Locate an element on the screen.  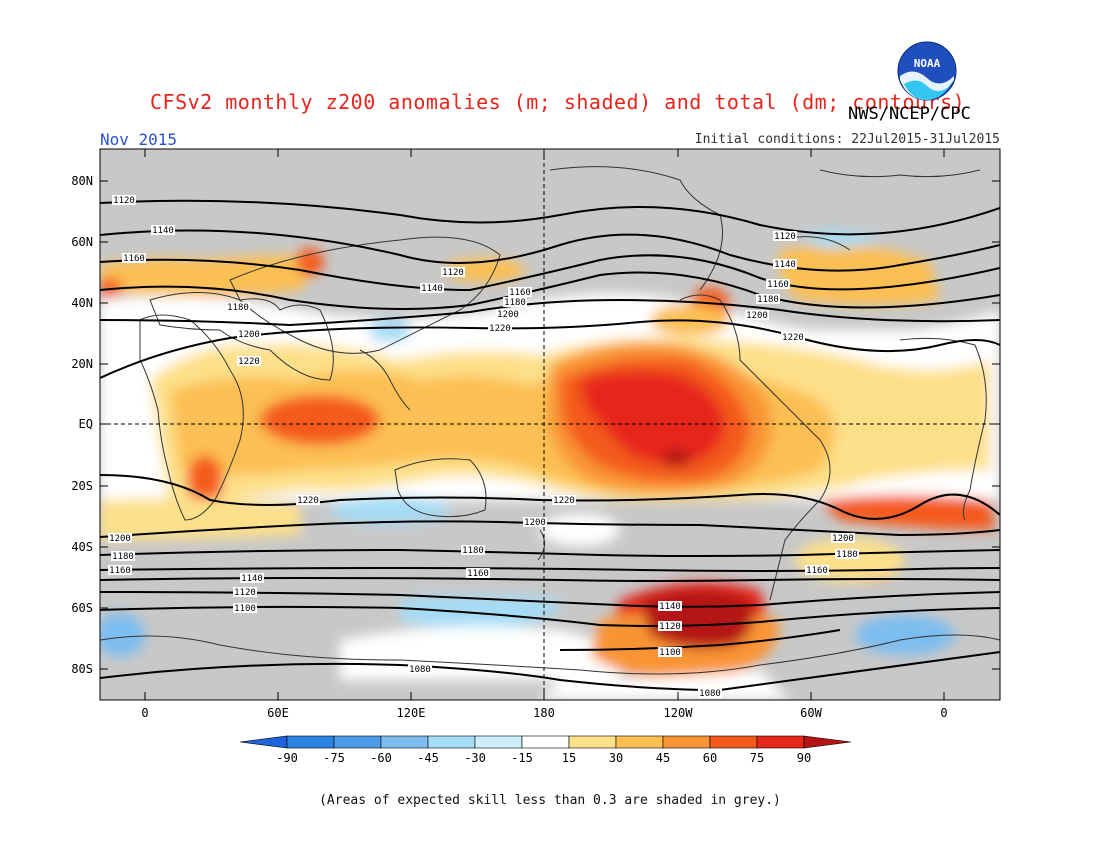
colorbar-tick-label: -15 is located at coordinates (522, 758).